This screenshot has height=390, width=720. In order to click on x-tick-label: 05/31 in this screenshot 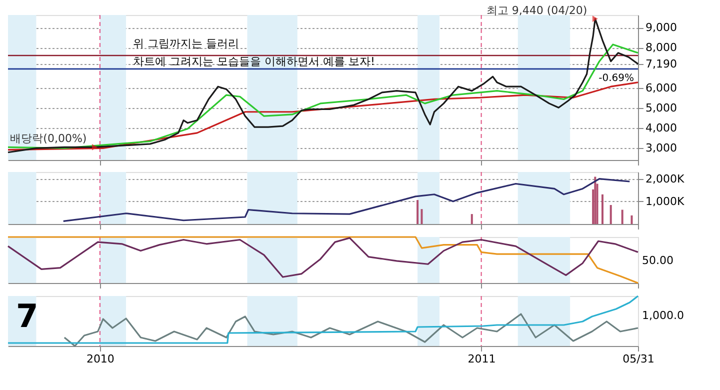, I will do `click(638, 359)`.